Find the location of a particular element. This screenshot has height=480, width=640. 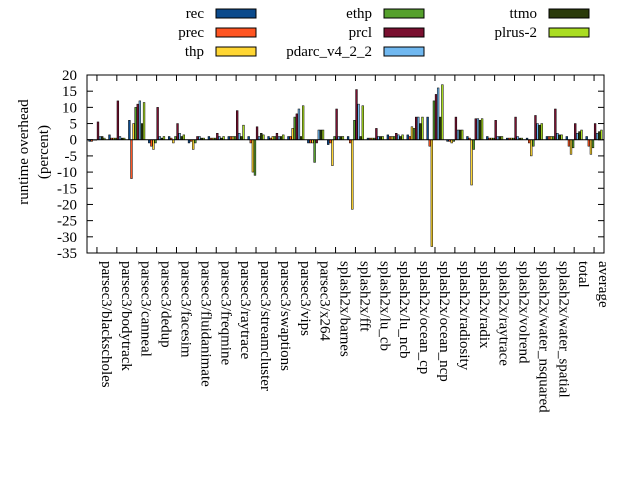

bar-pdarc-v4-2-2-total is located at coordinates (577, 136).